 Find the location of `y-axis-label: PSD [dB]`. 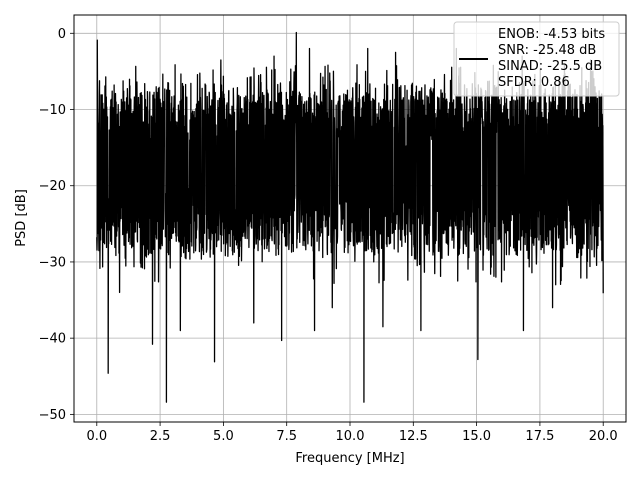

y-axis-label: PSD [dB] is located at coordinates (21, 218).